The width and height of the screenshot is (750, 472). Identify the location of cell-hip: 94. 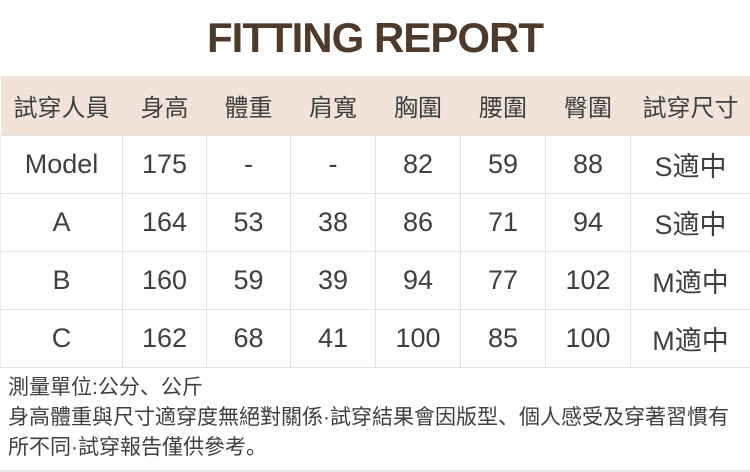
(588, 222).